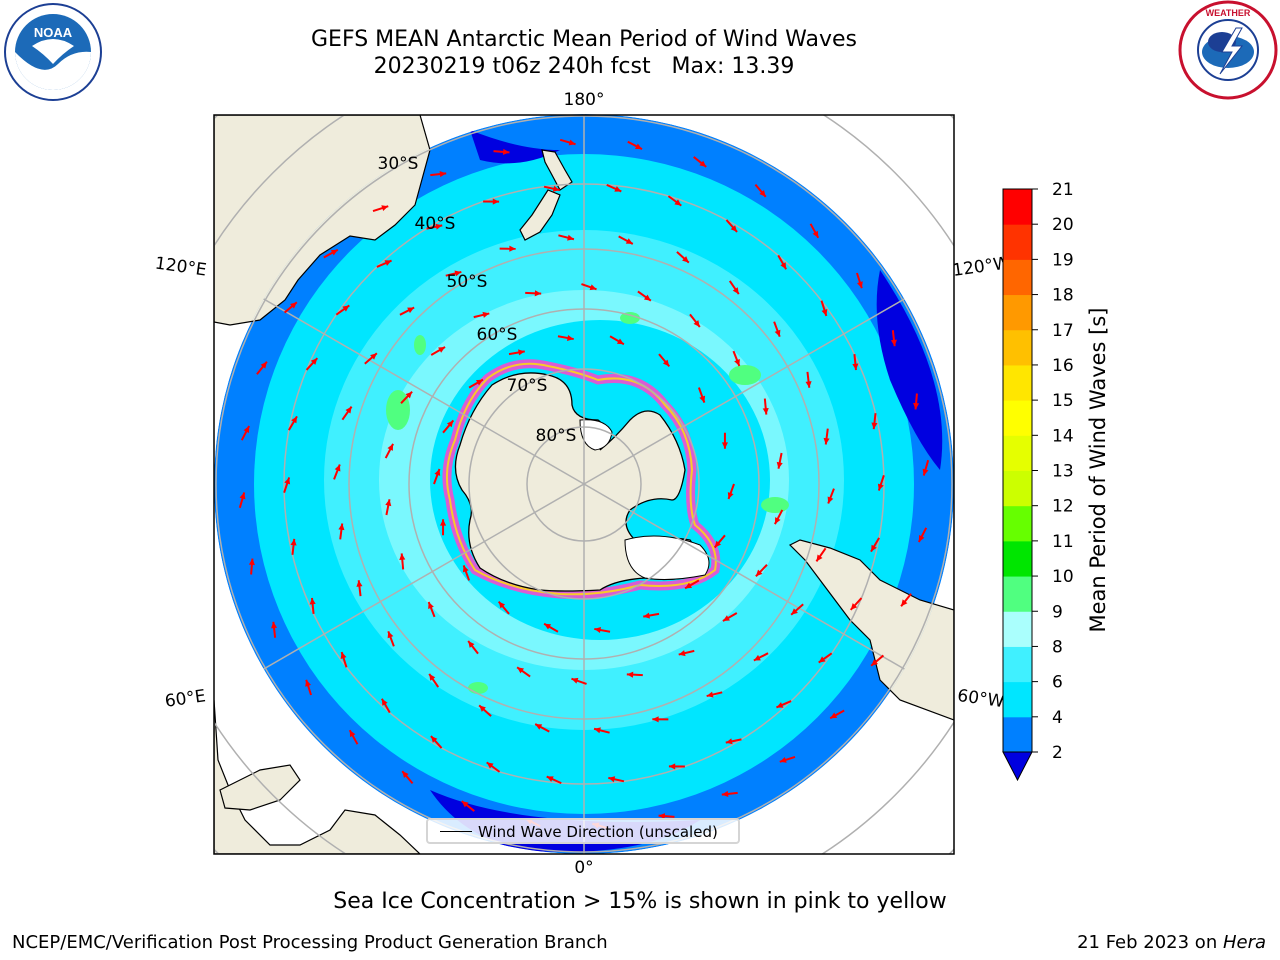 This screenshot has height=960, width=1280. What do you see at coordinates (1063, 436) in the screenshot?
I see `colorbar-tick-label: 14` at bounding box center [1063, 436].